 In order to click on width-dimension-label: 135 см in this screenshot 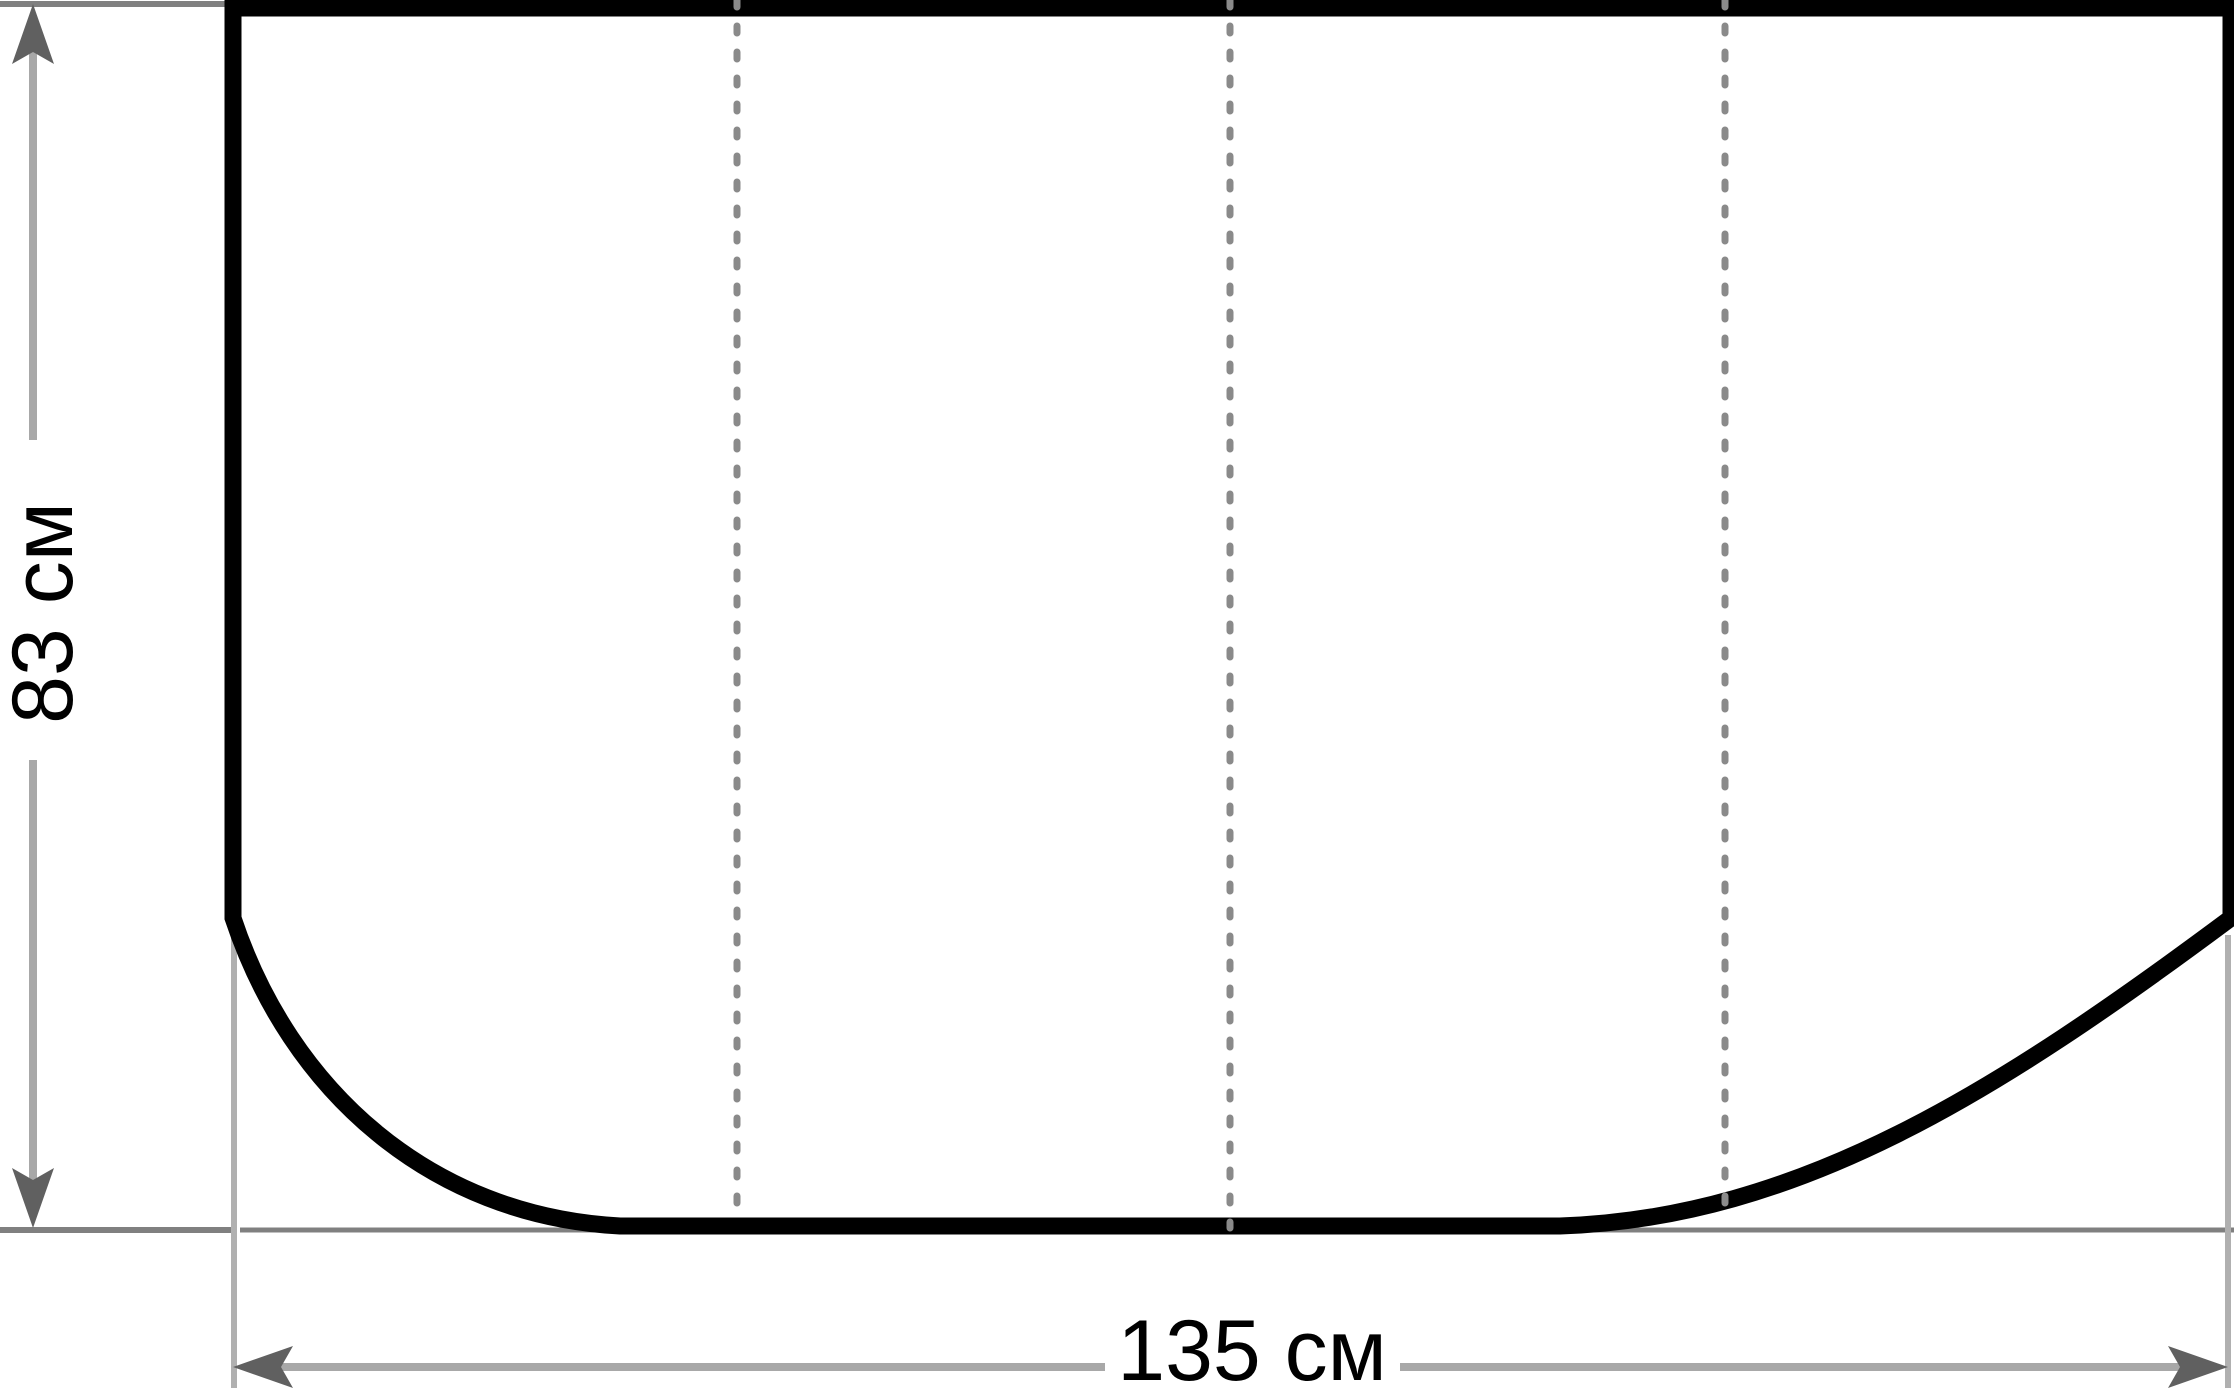, I will do `click(1252, 1345)`.